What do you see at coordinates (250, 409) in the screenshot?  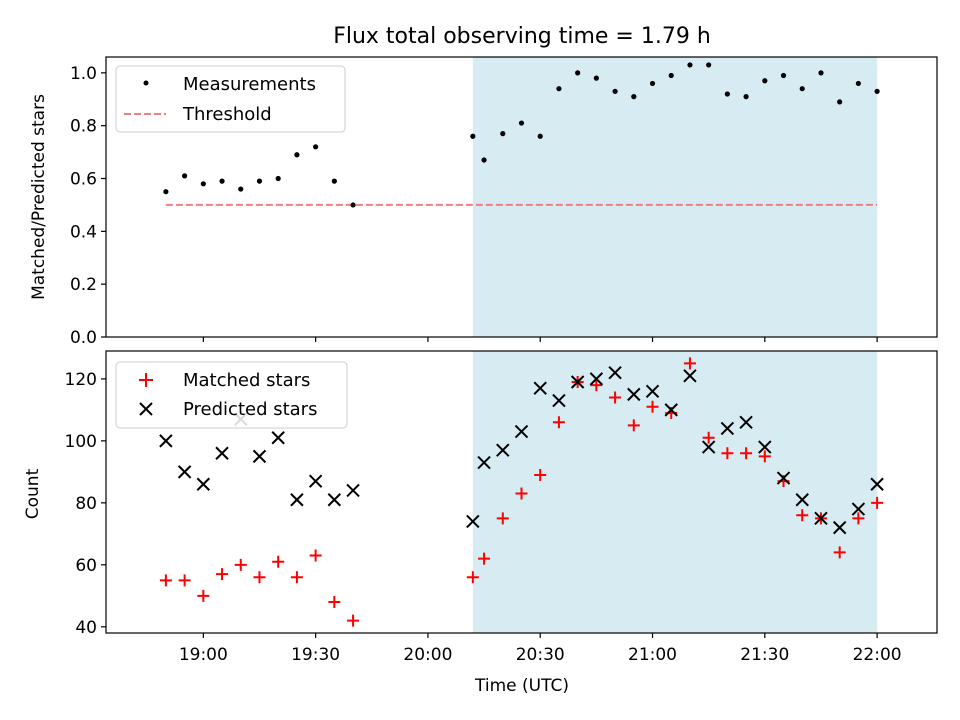 I see `legend-label-predicted-stars: Predicted stars` at bounding box center [250, 409].